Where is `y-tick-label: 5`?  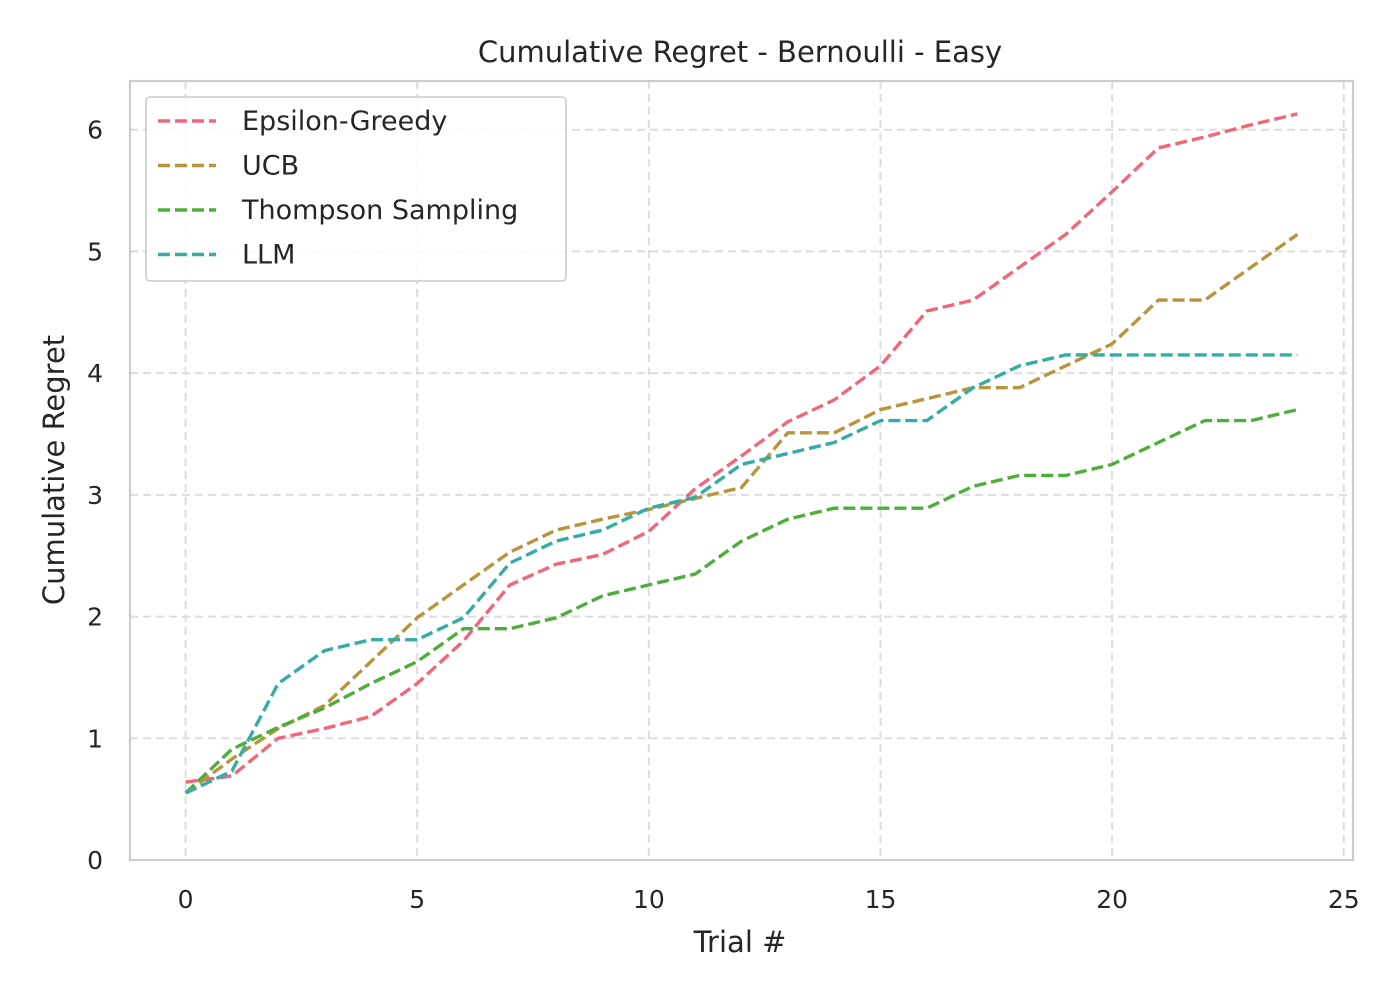 y-tick-label: 5 is located at coordinates (95, 251).